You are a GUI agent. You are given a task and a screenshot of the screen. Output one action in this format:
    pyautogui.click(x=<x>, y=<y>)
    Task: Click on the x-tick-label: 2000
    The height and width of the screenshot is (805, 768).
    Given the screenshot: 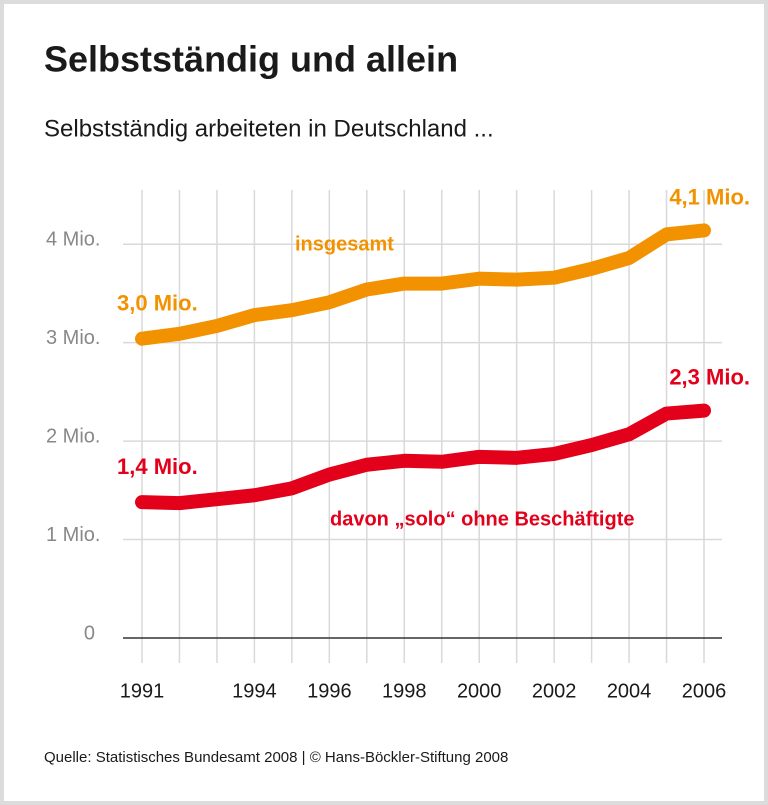 What is the action you would take?
    pyautogui.click(x=479, y=691)
    